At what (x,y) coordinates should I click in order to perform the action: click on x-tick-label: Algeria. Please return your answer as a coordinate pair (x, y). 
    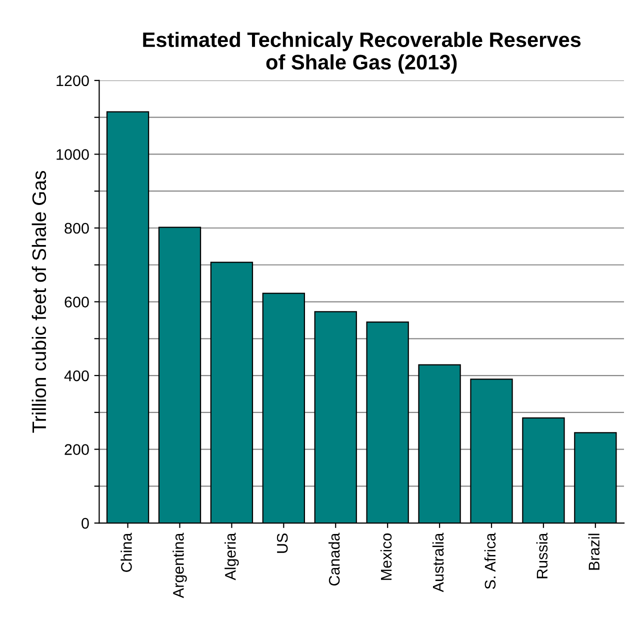
    Looking at the image, I should click on (231, 556).